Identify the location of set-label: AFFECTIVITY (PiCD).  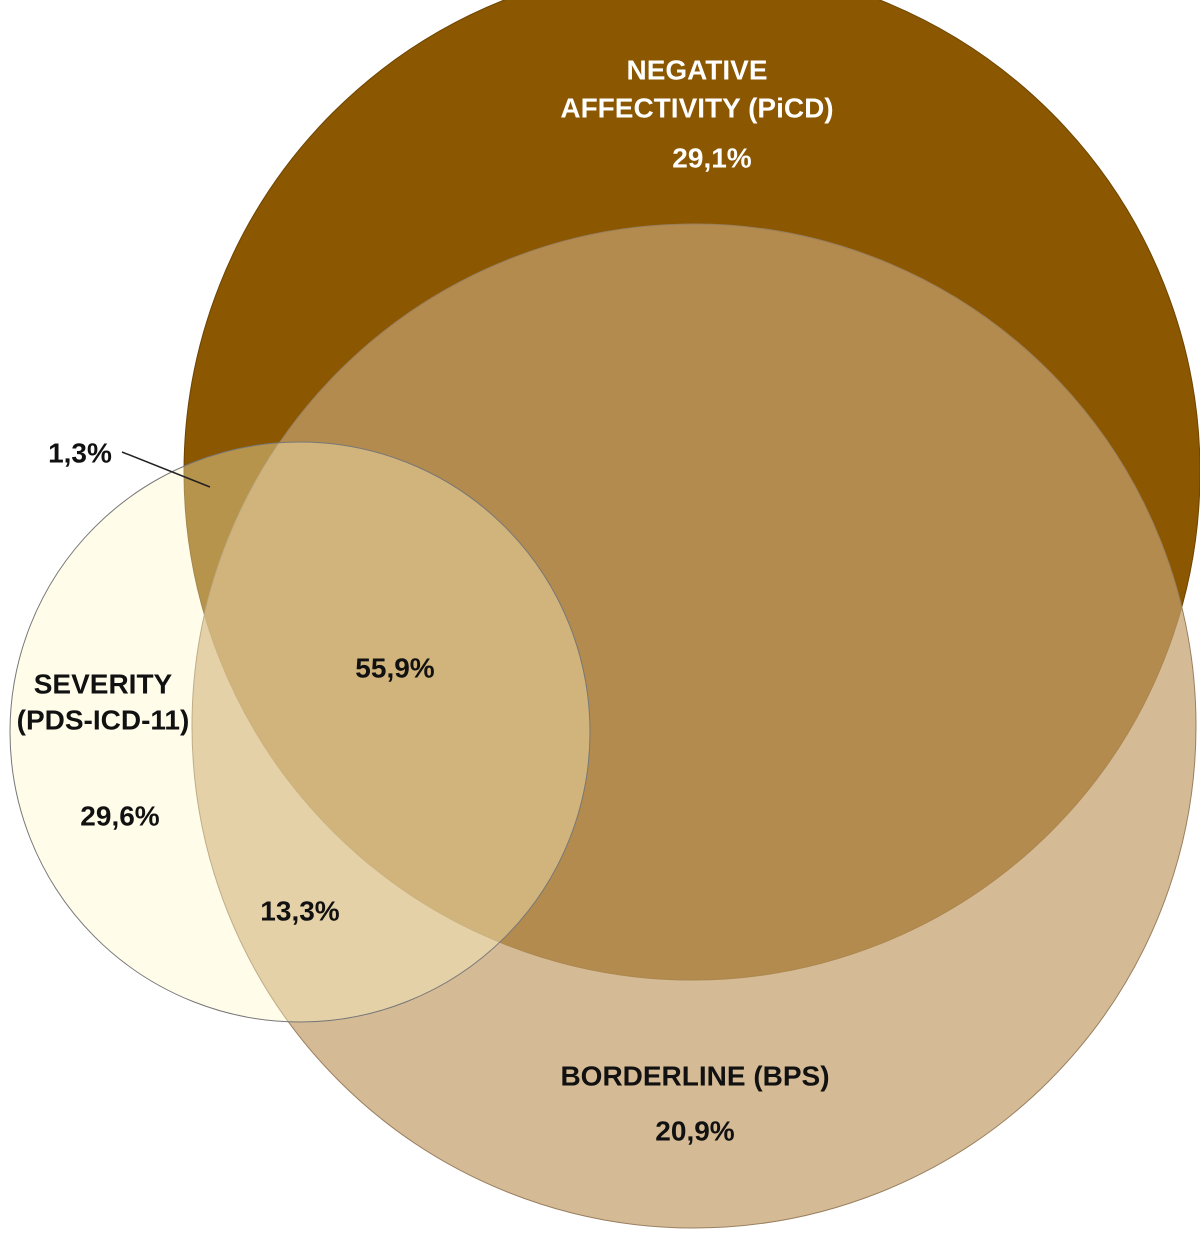
(696, 107).